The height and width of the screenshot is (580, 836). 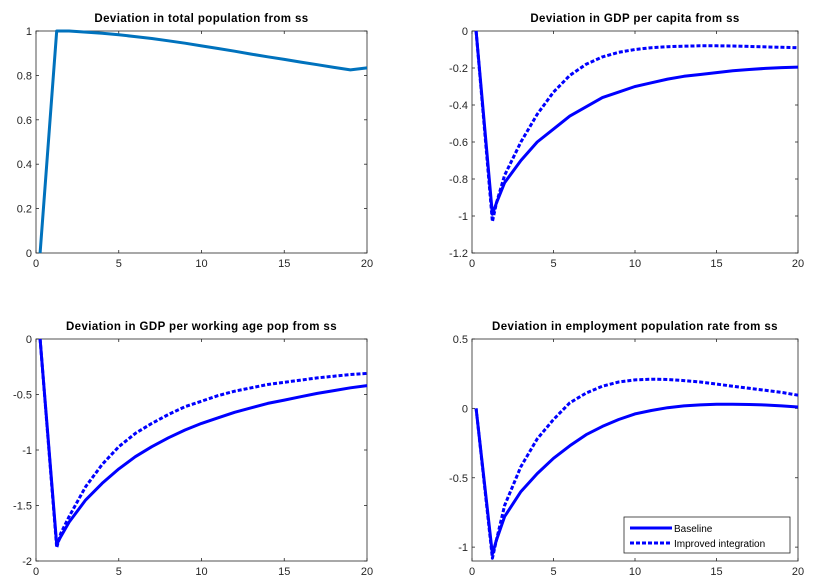 I want to click on y-tick-label: -0.4, so click(x=458, y=106).